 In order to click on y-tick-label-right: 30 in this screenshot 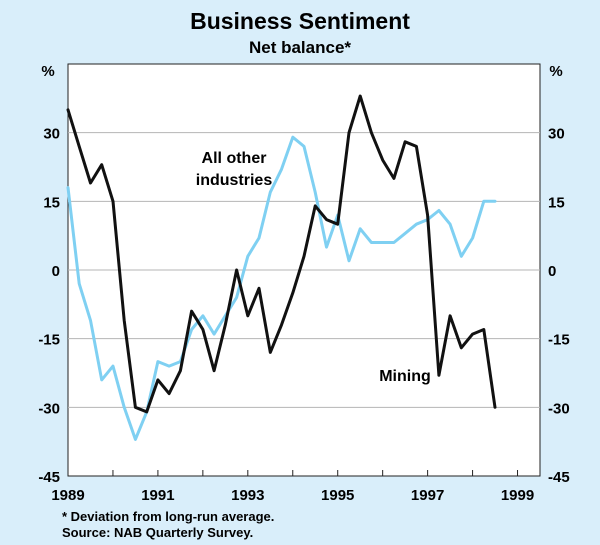, I will do `click(556, 134)`.